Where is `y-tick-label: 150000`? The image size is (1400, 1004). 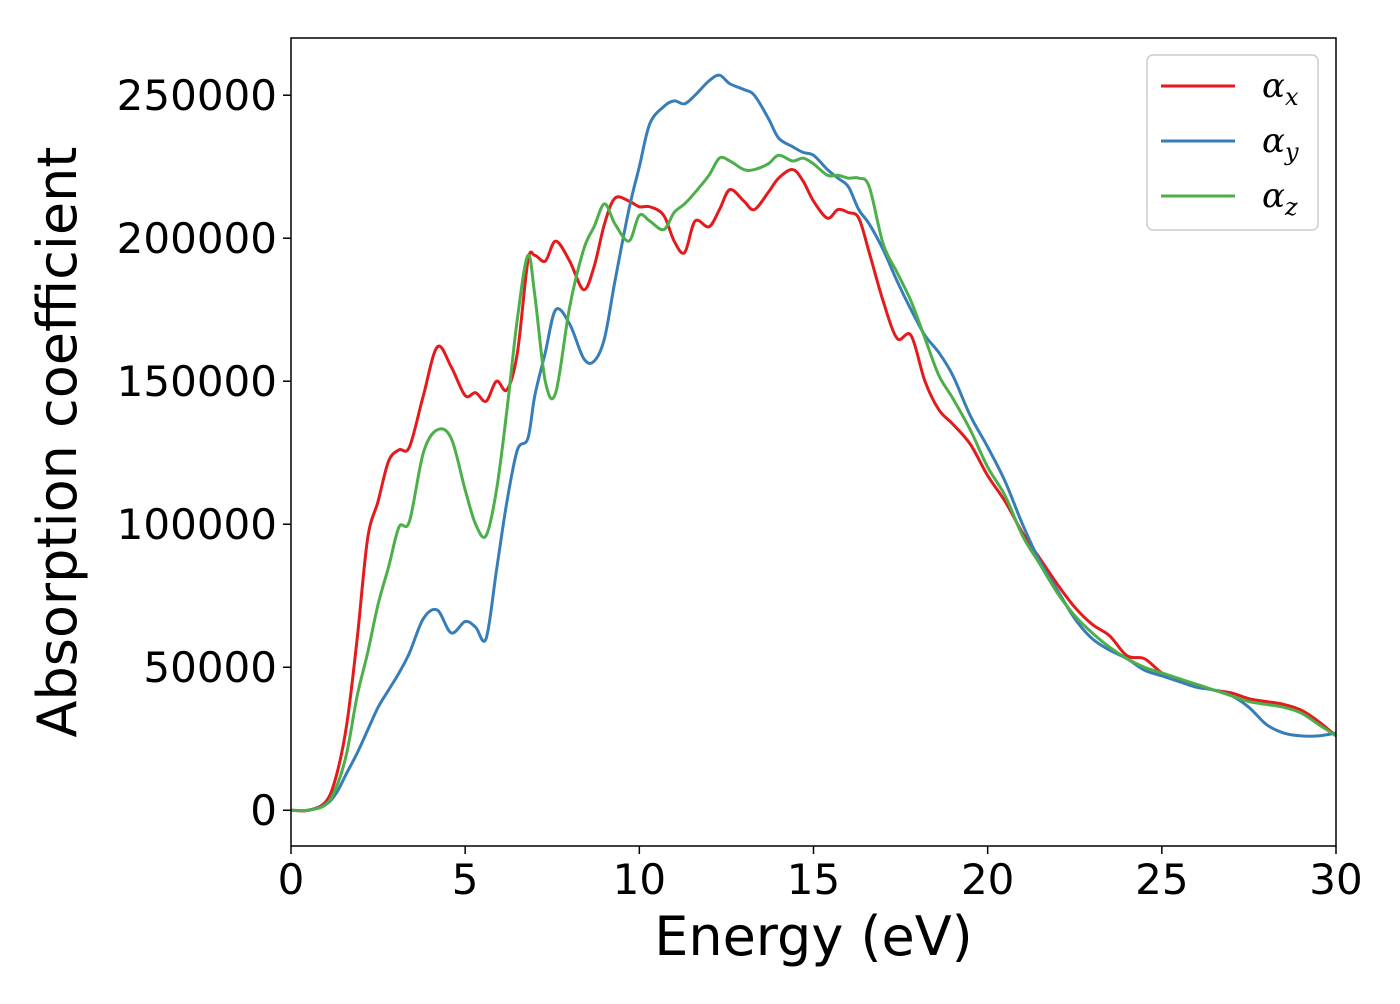 y-tick-label: 150000 is located at coordinates (197, 381).